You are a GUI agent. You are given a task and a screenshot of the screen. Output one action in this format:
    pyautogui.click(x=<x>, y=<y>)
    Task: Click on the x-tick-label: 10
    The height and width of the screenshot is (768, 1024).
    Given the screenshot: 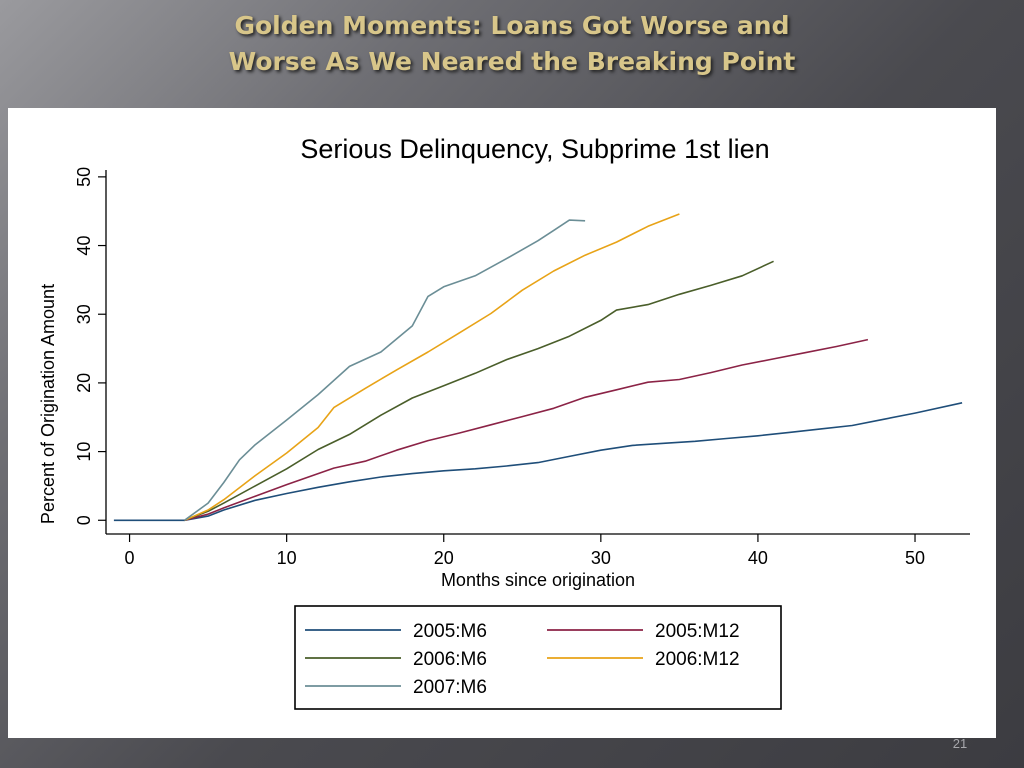 What is the action you would take?
    pyautogui.click(x=287, y=558)
    